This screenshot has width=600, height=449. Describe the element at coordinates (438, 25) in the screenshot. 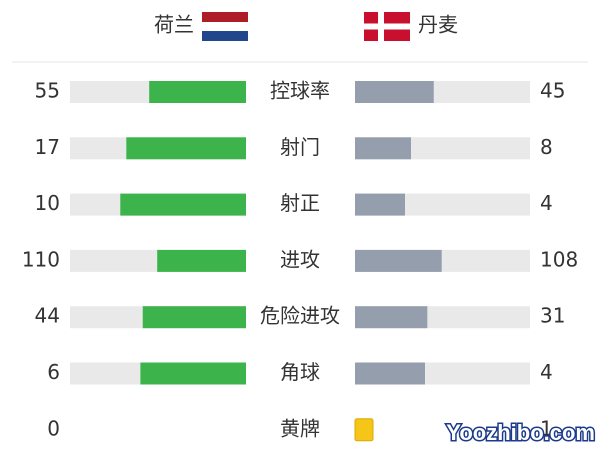

I see `away-team: 丹麦` at that location.